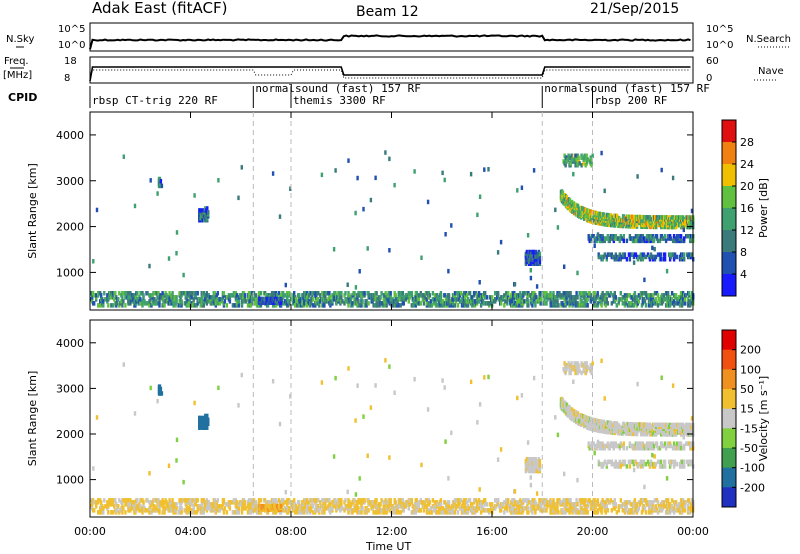 The image size is (800, 554). What do you see at coordinates (71, 29) in the screenshot?
I see `nsky-tick-top: 10^5` at bounding box center [71, 29].